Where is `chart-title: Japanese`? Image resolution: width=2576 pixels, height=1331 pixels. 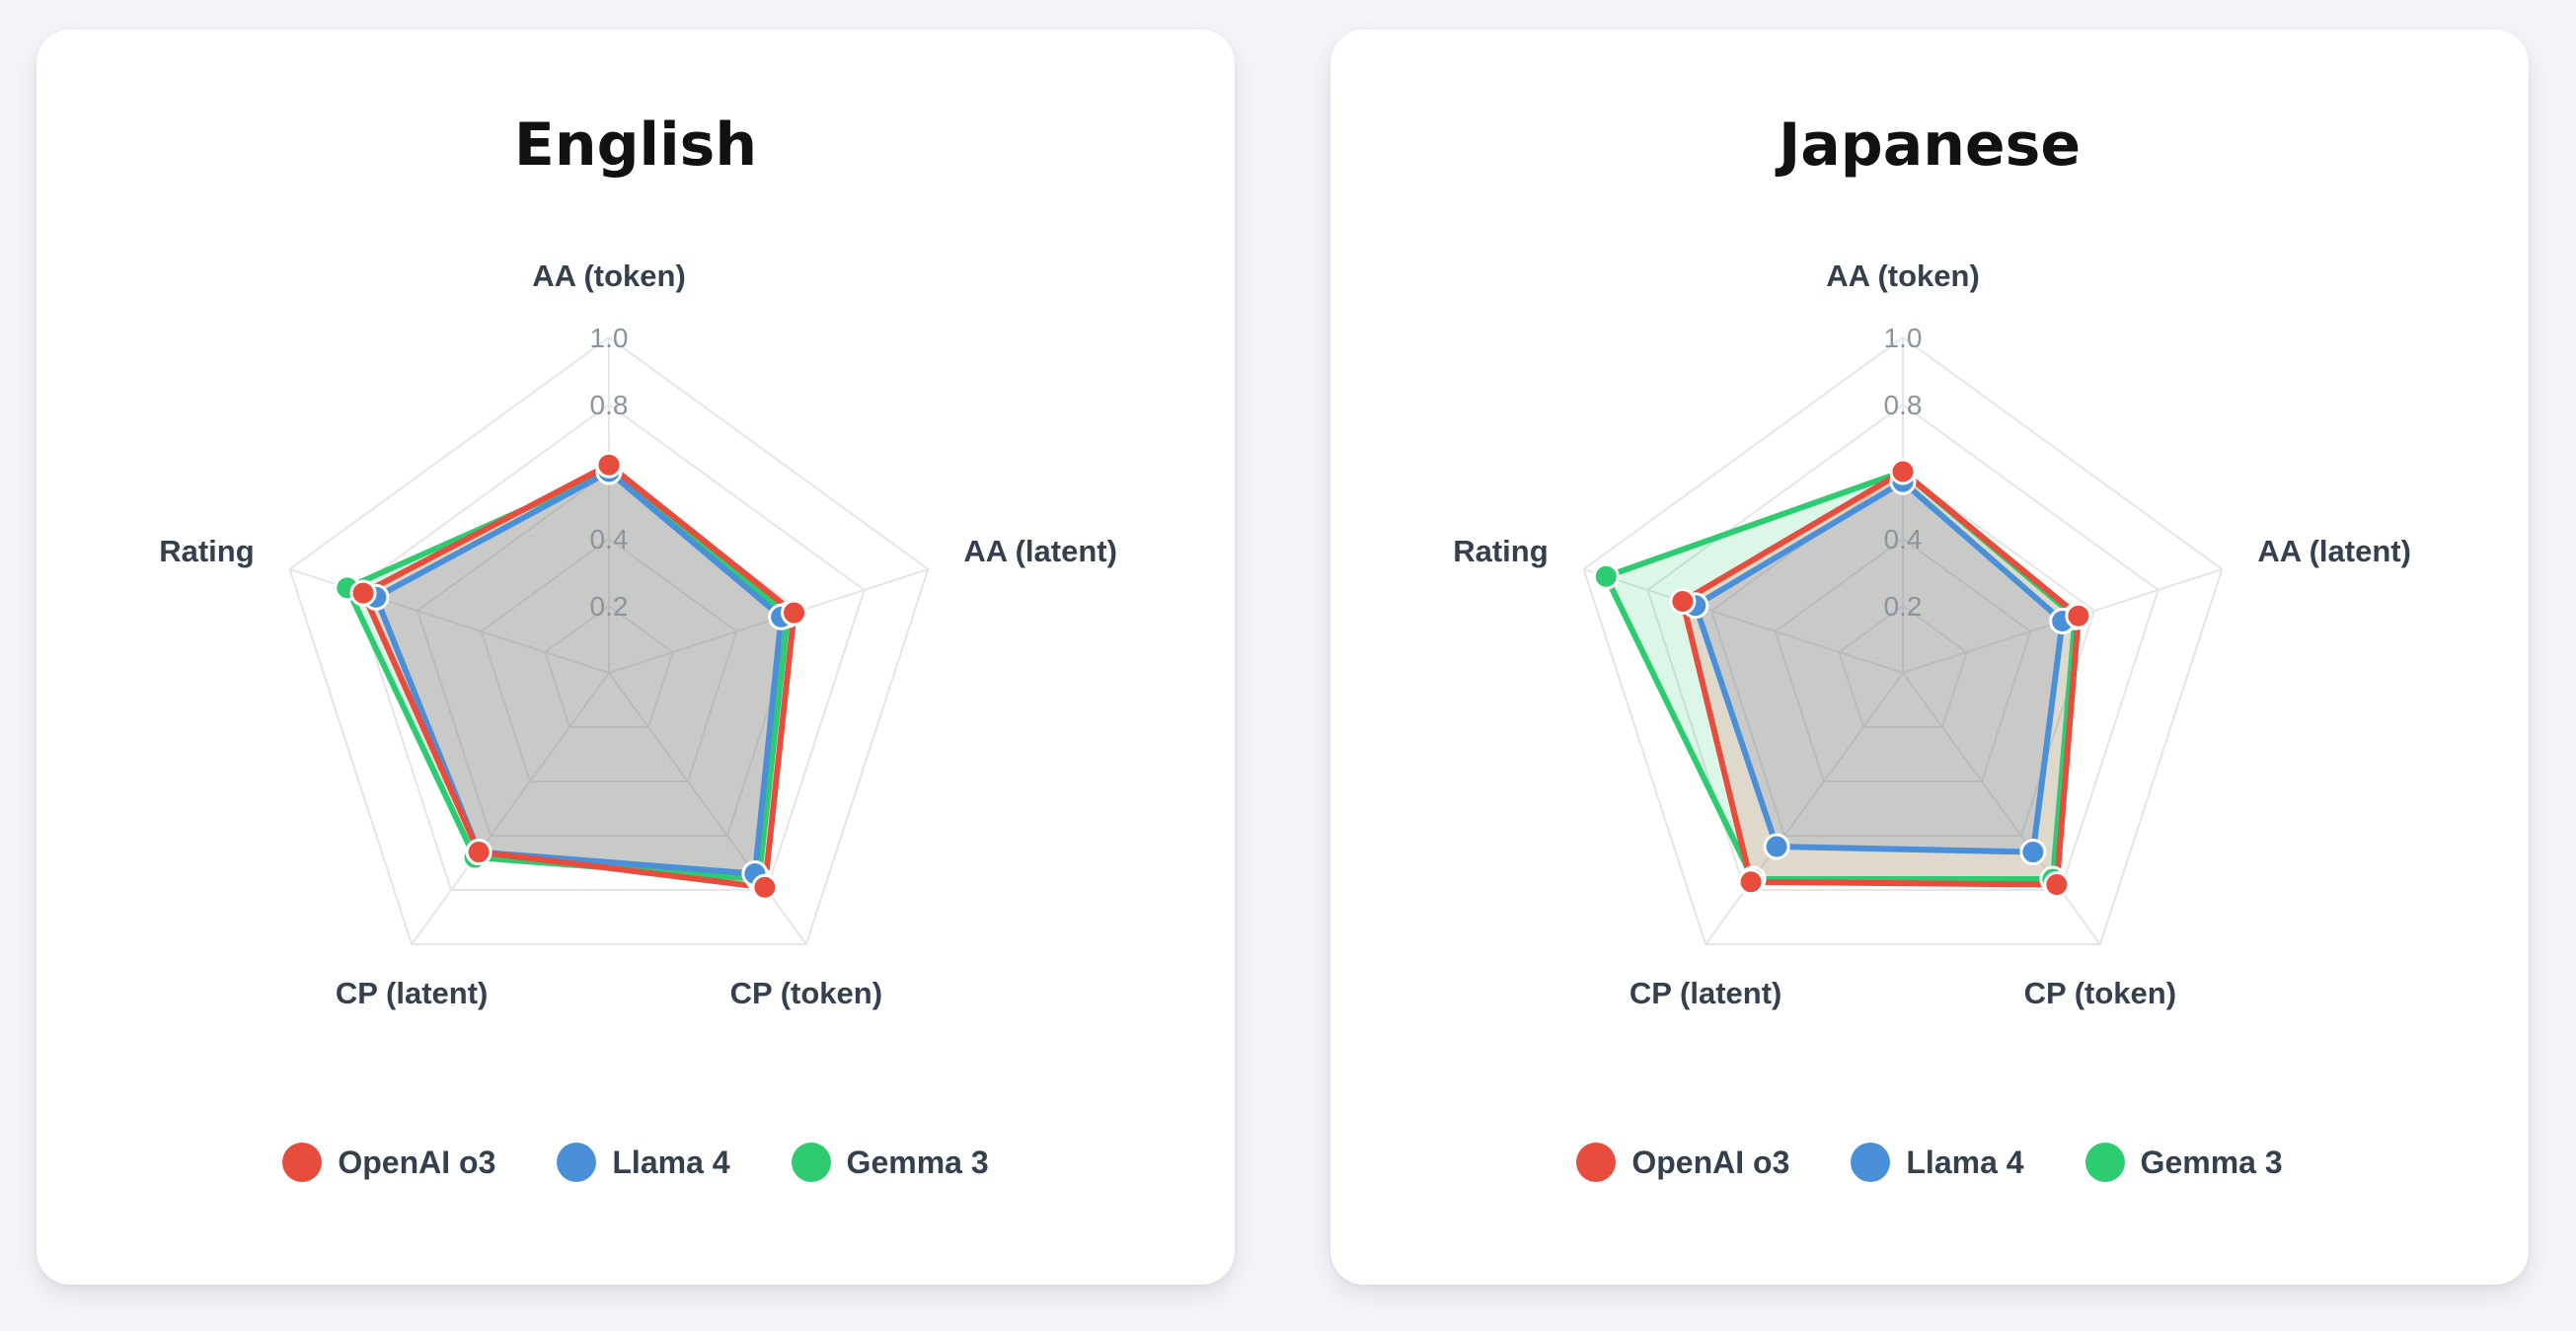 chart-title: Japanese is located at coordinates (1930, 145).